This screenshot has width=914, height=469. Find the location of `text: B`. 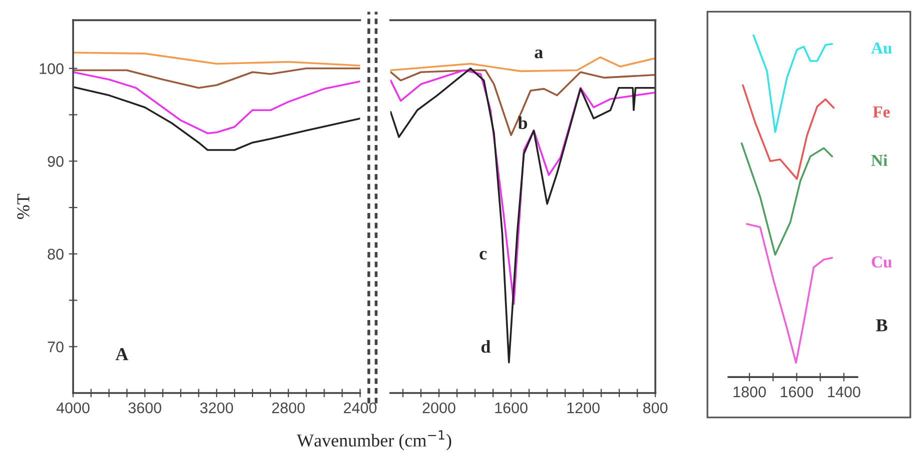

text: B is located at coordinates (882, 325).